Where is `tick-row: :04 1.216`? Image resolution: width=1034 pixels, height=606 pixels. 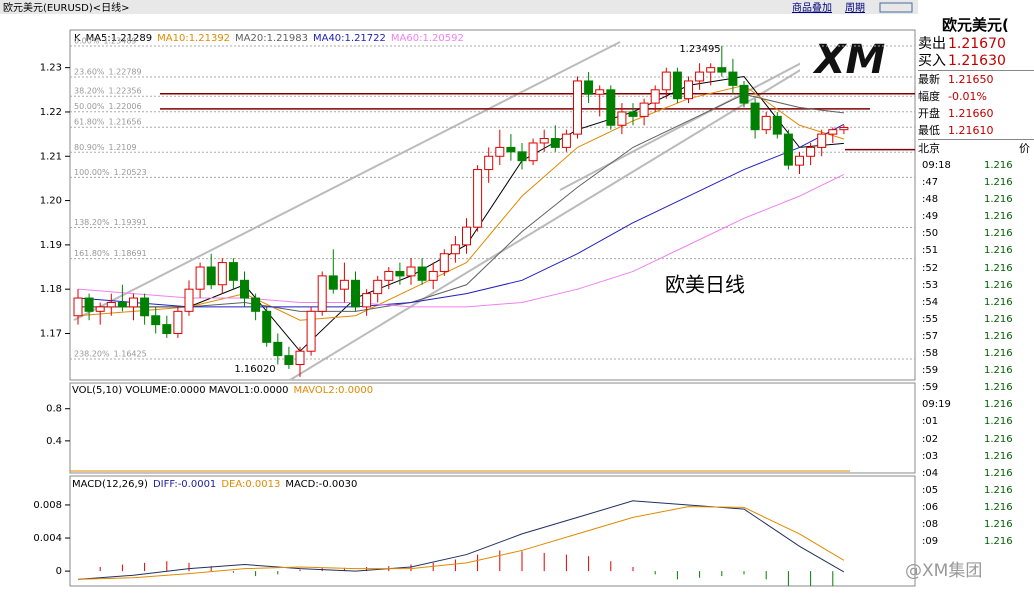 tick-row: :04 1.216 is located at coordinates (976, 473).